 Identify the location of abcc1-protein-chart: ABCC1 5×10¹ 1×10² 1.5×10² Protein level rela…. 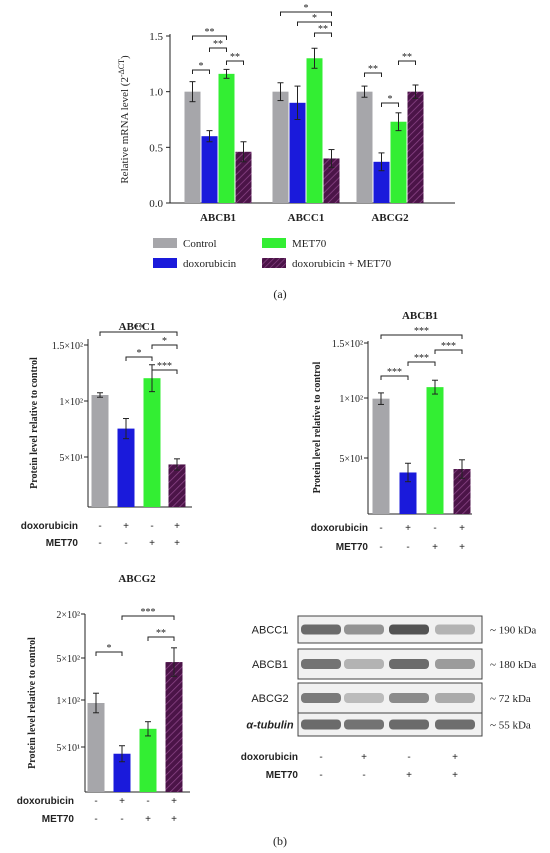
(106, 435).